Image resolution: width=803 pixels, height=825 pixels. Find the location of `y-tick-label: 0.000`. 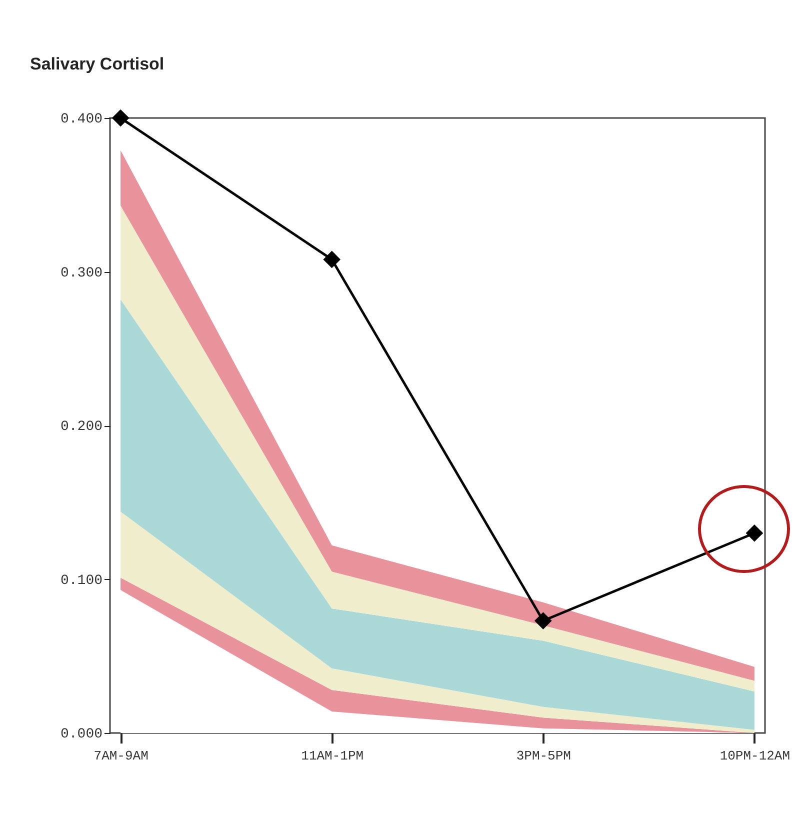

y-tick-label: 0.000 is located at coordinates (81, 734).